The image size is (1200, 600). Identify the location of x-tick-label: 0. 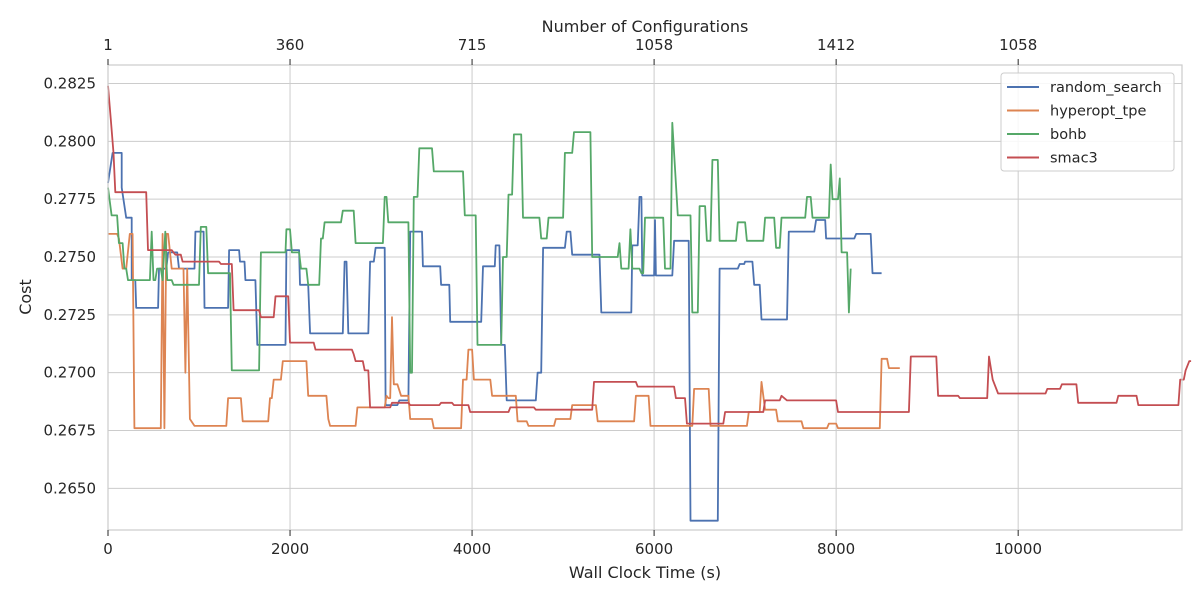
(108, 549).